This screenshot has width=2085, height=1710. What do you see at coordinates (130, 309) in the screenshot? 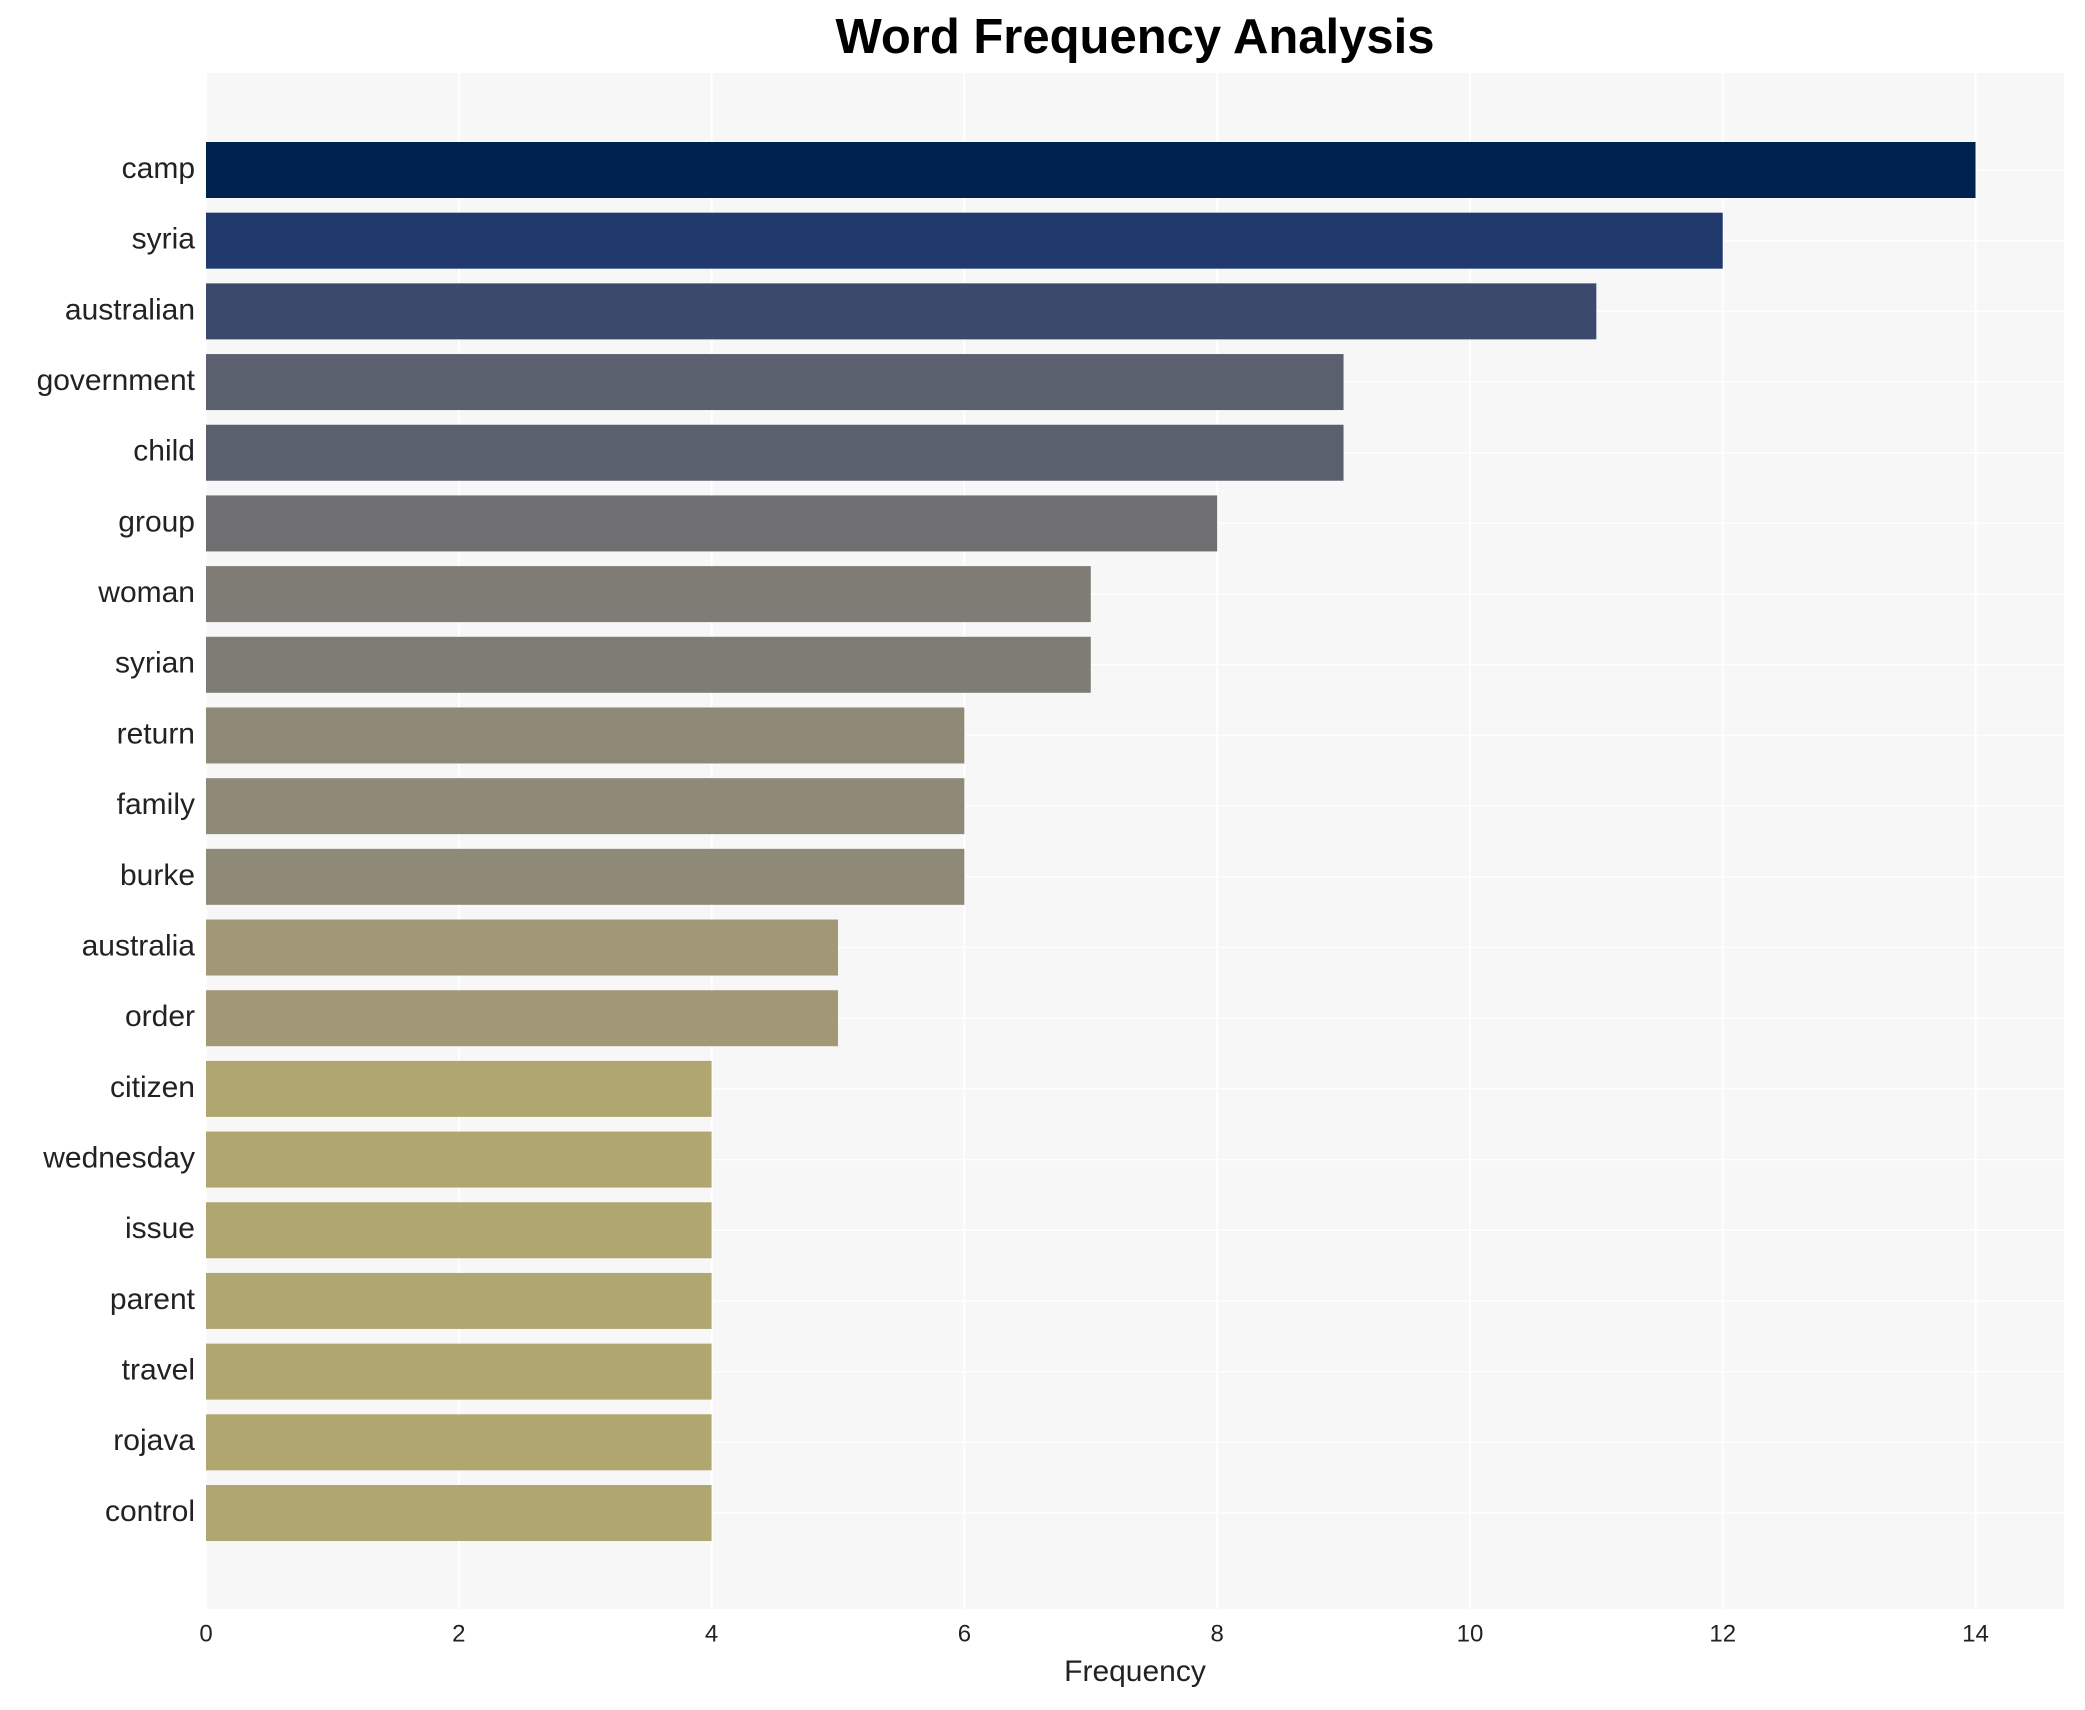
I see `y-tick-label: australian` at bounding box center [130, 309].